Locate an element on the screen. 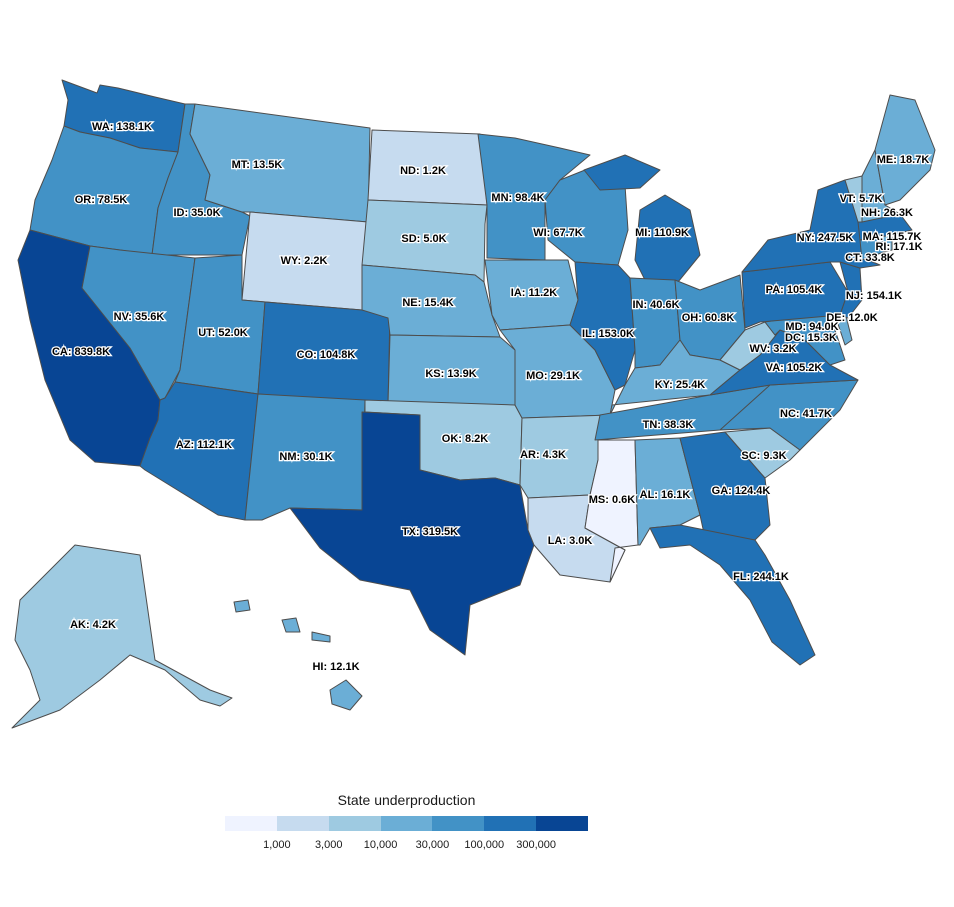 The image size is (954, 907). state-fl is located at coordinates (732, 595).